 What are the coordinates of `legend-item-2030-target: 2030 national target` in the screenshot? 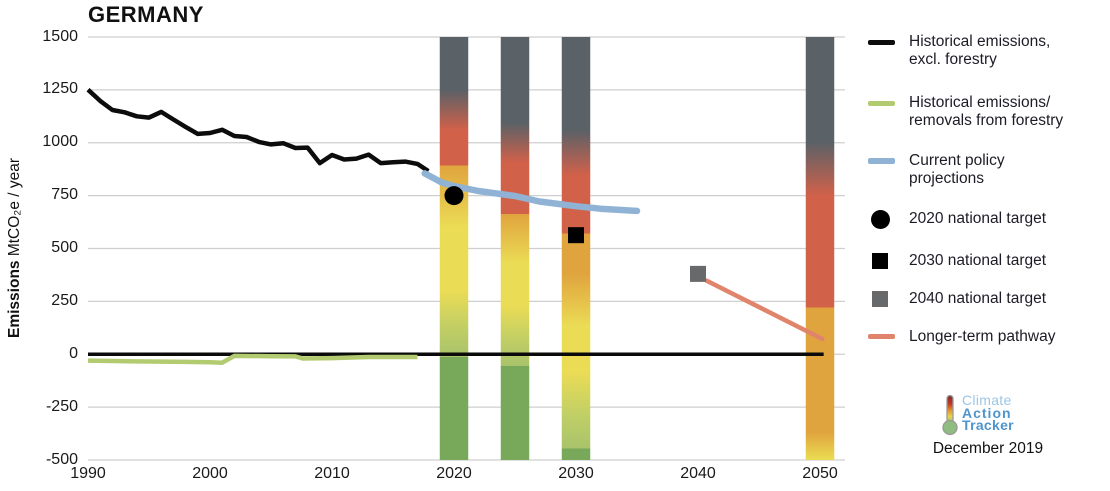 It's located at (954, 261).